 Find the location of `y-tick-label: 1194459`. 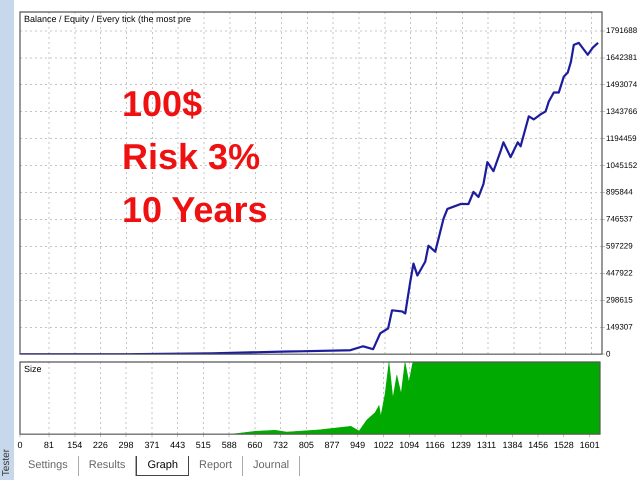

y-tick-label: 1194459 is located at coordinates (622, 138).